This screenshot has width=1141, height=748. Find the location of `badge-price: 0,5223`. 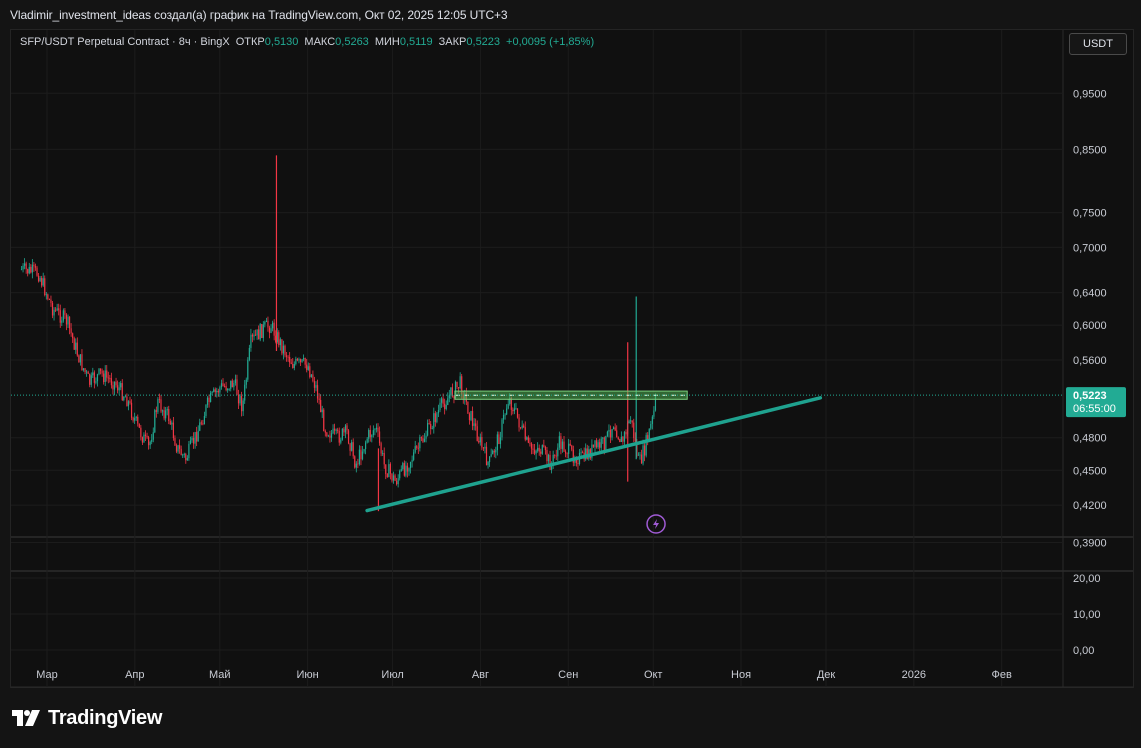

badge-price: 0,5223 is located at coordinates (1090, 396).